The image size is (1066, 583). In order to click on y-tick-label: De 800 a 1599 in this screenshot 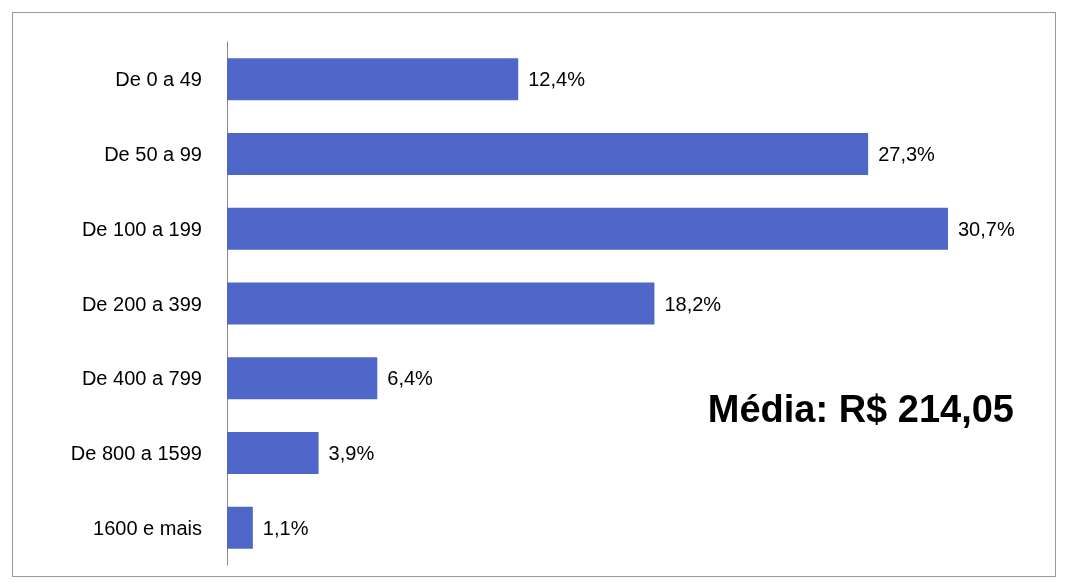, I will do `click(136, 452)`.